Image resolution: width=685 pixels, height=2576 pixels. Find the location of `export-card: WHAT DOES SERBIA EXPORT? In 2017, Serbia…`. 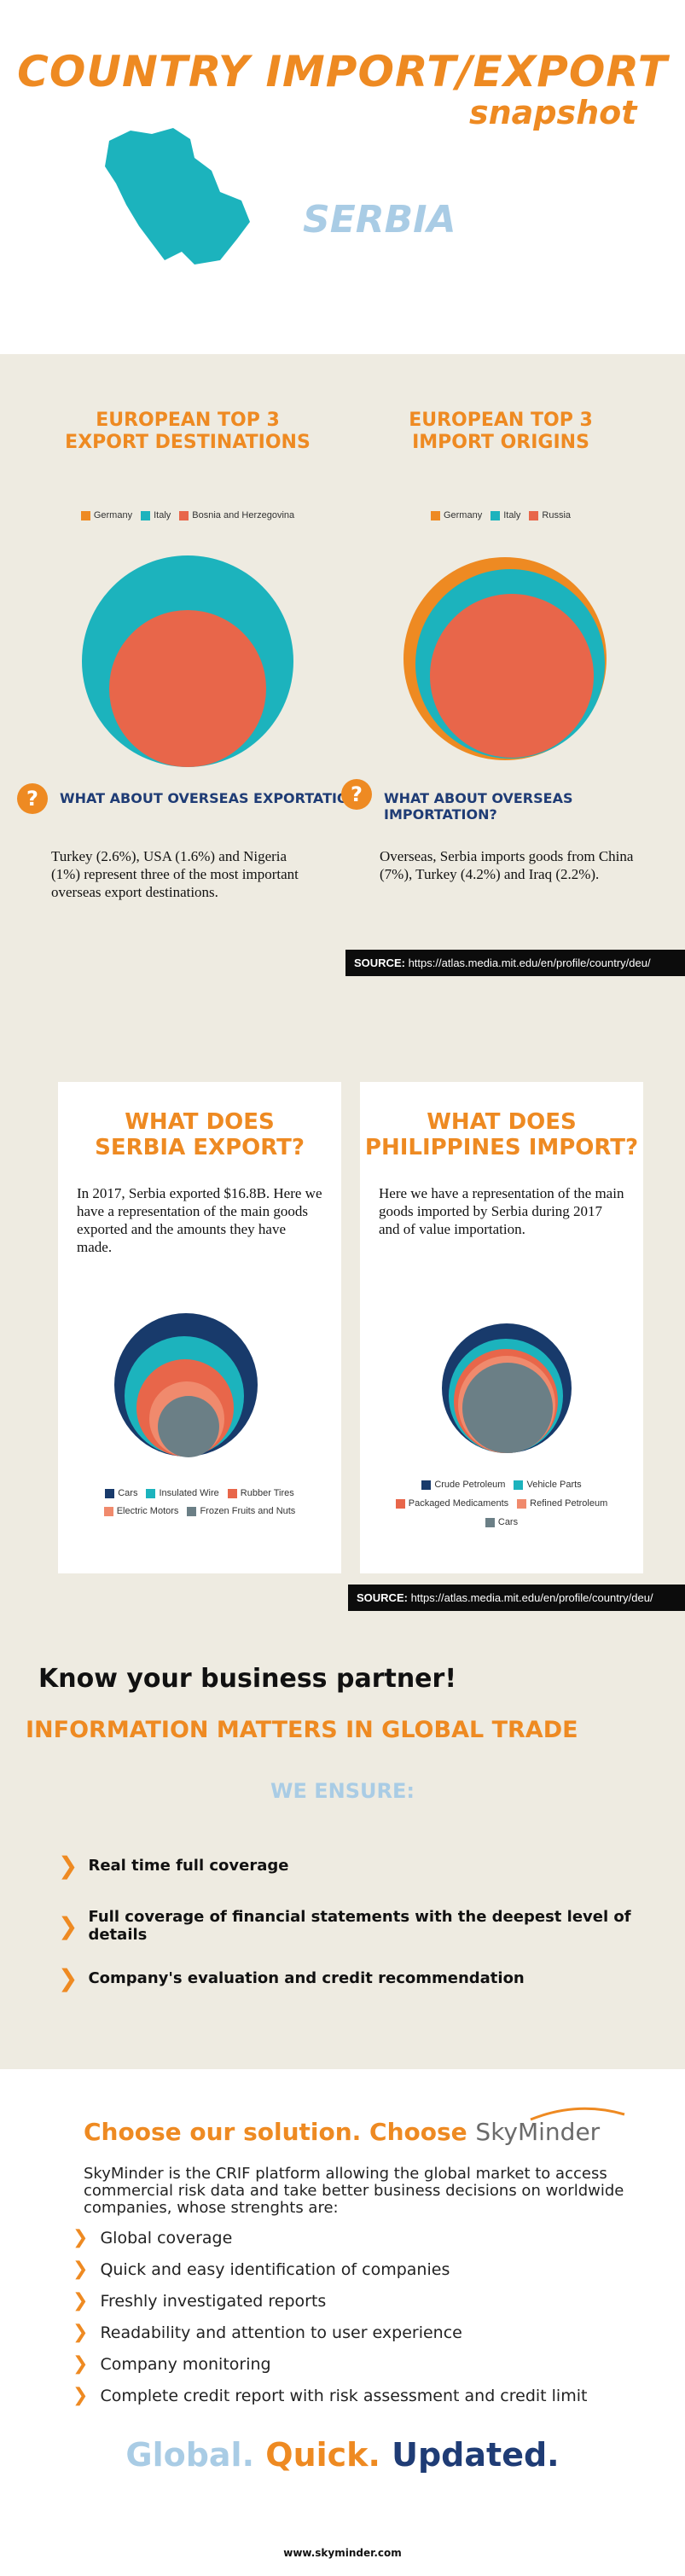

export-card: WHAT DOES SERBIA EXPORT? In 2017, Serbia… is located at coordinates (199, 1327).